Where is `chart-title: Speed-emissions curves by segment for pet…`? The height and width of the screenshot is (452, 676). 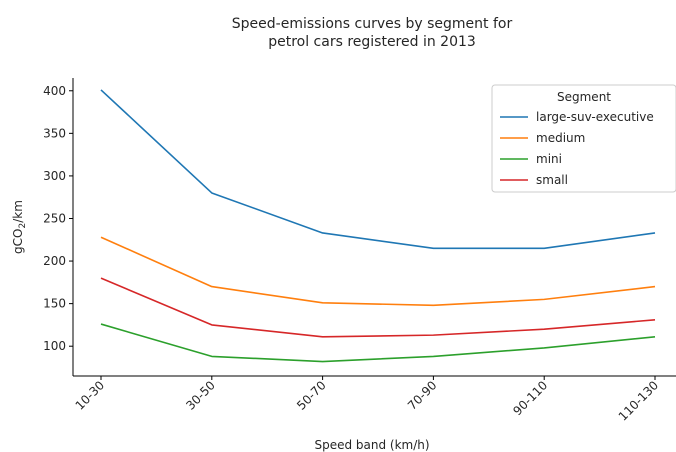
chart-title: Speed-emissions curves by segment for pet… is located at coordinates (372, 33).